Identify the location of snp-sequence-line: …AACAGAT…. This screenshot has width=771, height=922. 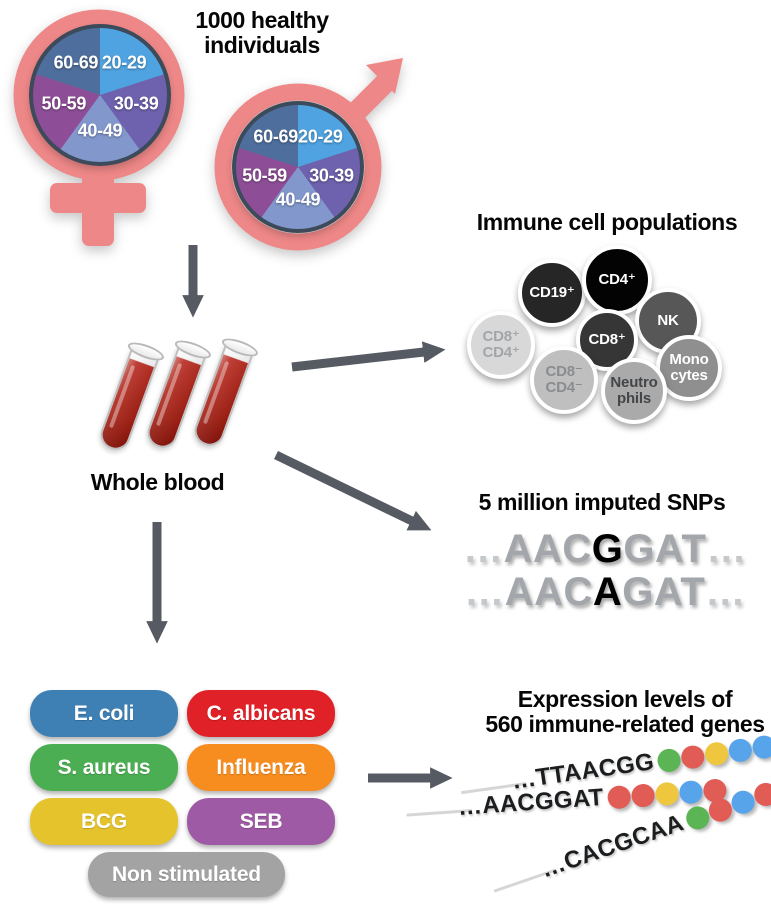
(605, 592).